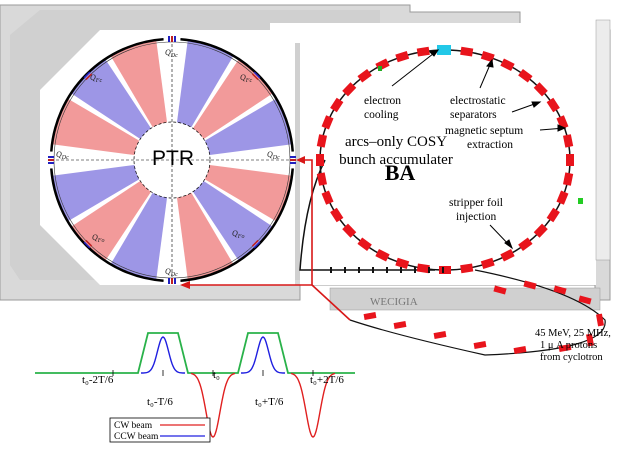 Image resolution: width=630 pixels, height=451 pixels. I want to click on ba-caption-line1: arcs–only COSY, so click(396, 142).